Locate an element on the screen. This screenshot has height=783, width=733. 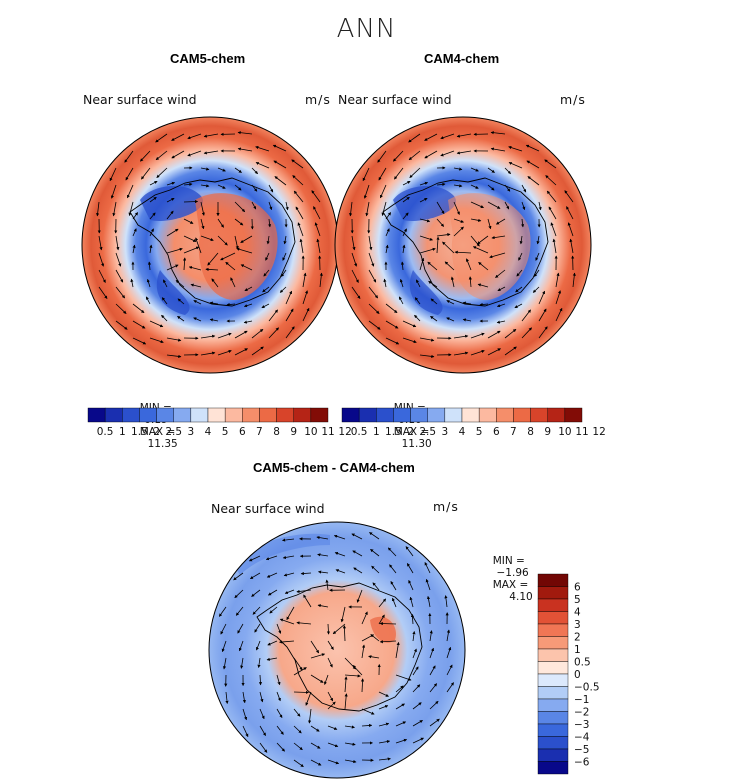
colorbar-tick-label: 8 is located at coordinates (276, 432).